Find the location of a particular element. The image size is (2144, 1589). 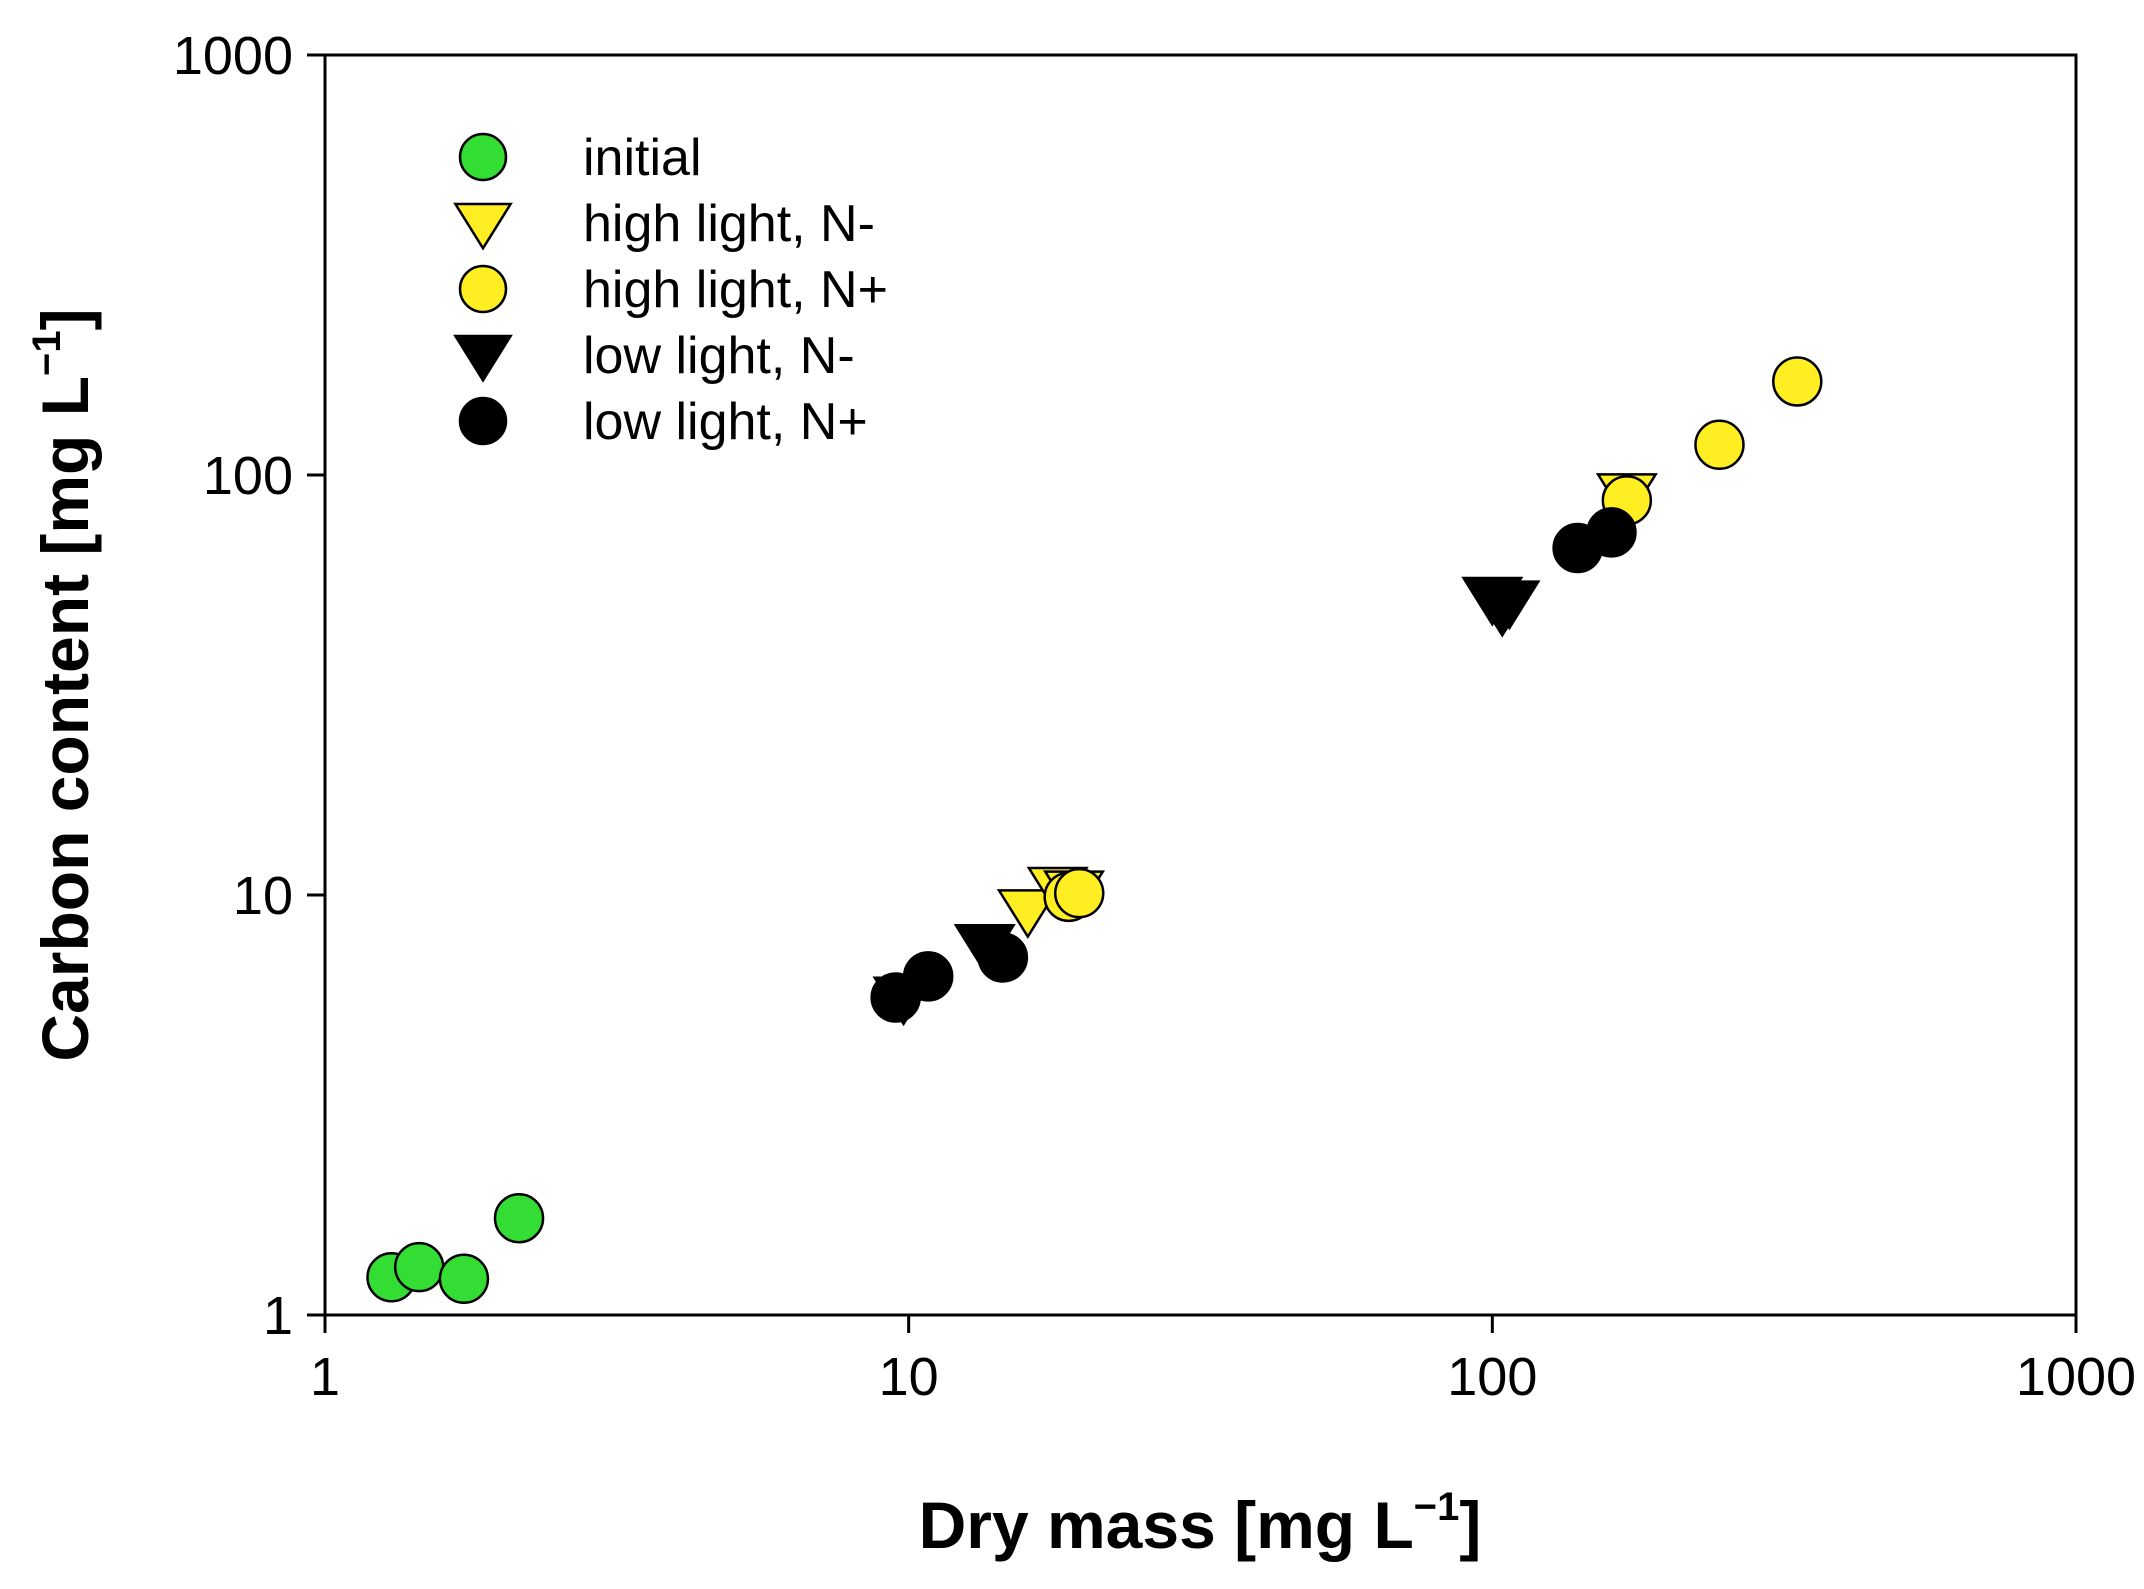

y-axis-title: Carbon content [mg L−1] is located at coordinates (63, 684).